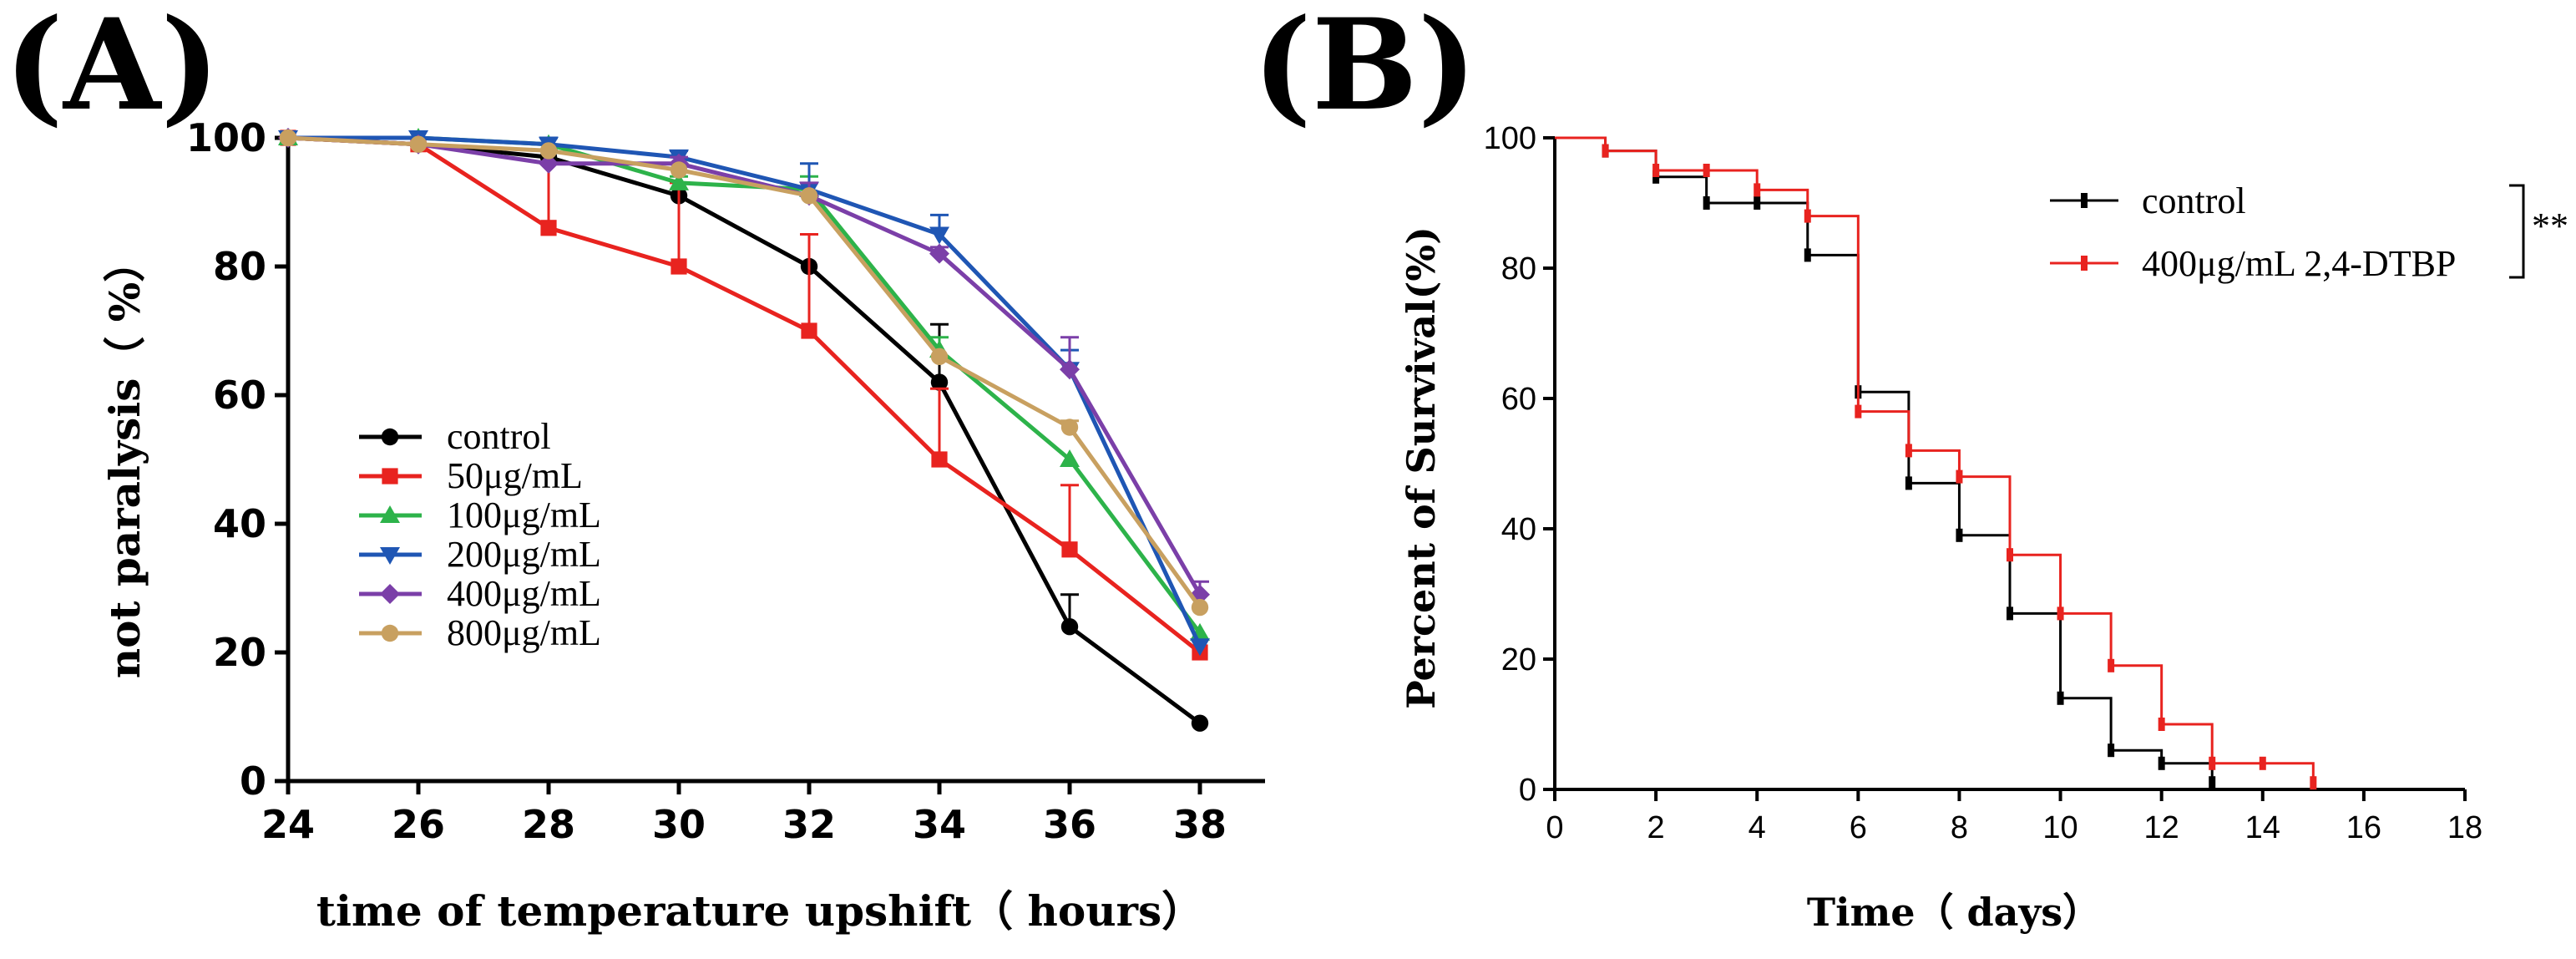 Image resolution: width=2576 pixels, height=959 pixels. What do you see at coordinates (418, 824) in the screenshot?
I see `panel-a-x-tick-label: 26` at bounding box center [418, 824].